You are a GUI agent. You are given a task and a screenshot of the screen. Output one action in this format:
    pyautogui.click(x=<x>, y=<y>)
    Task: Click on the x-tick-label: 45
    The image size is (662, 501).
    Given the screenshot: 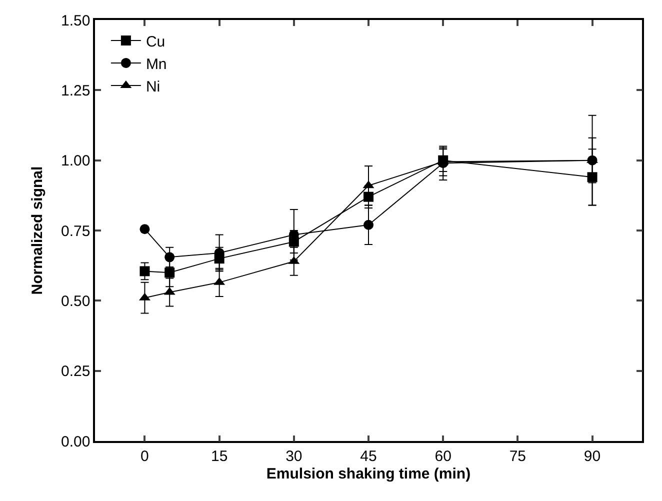 What is the action you would take?
    pyautogui.click(x=368, y=456)
    